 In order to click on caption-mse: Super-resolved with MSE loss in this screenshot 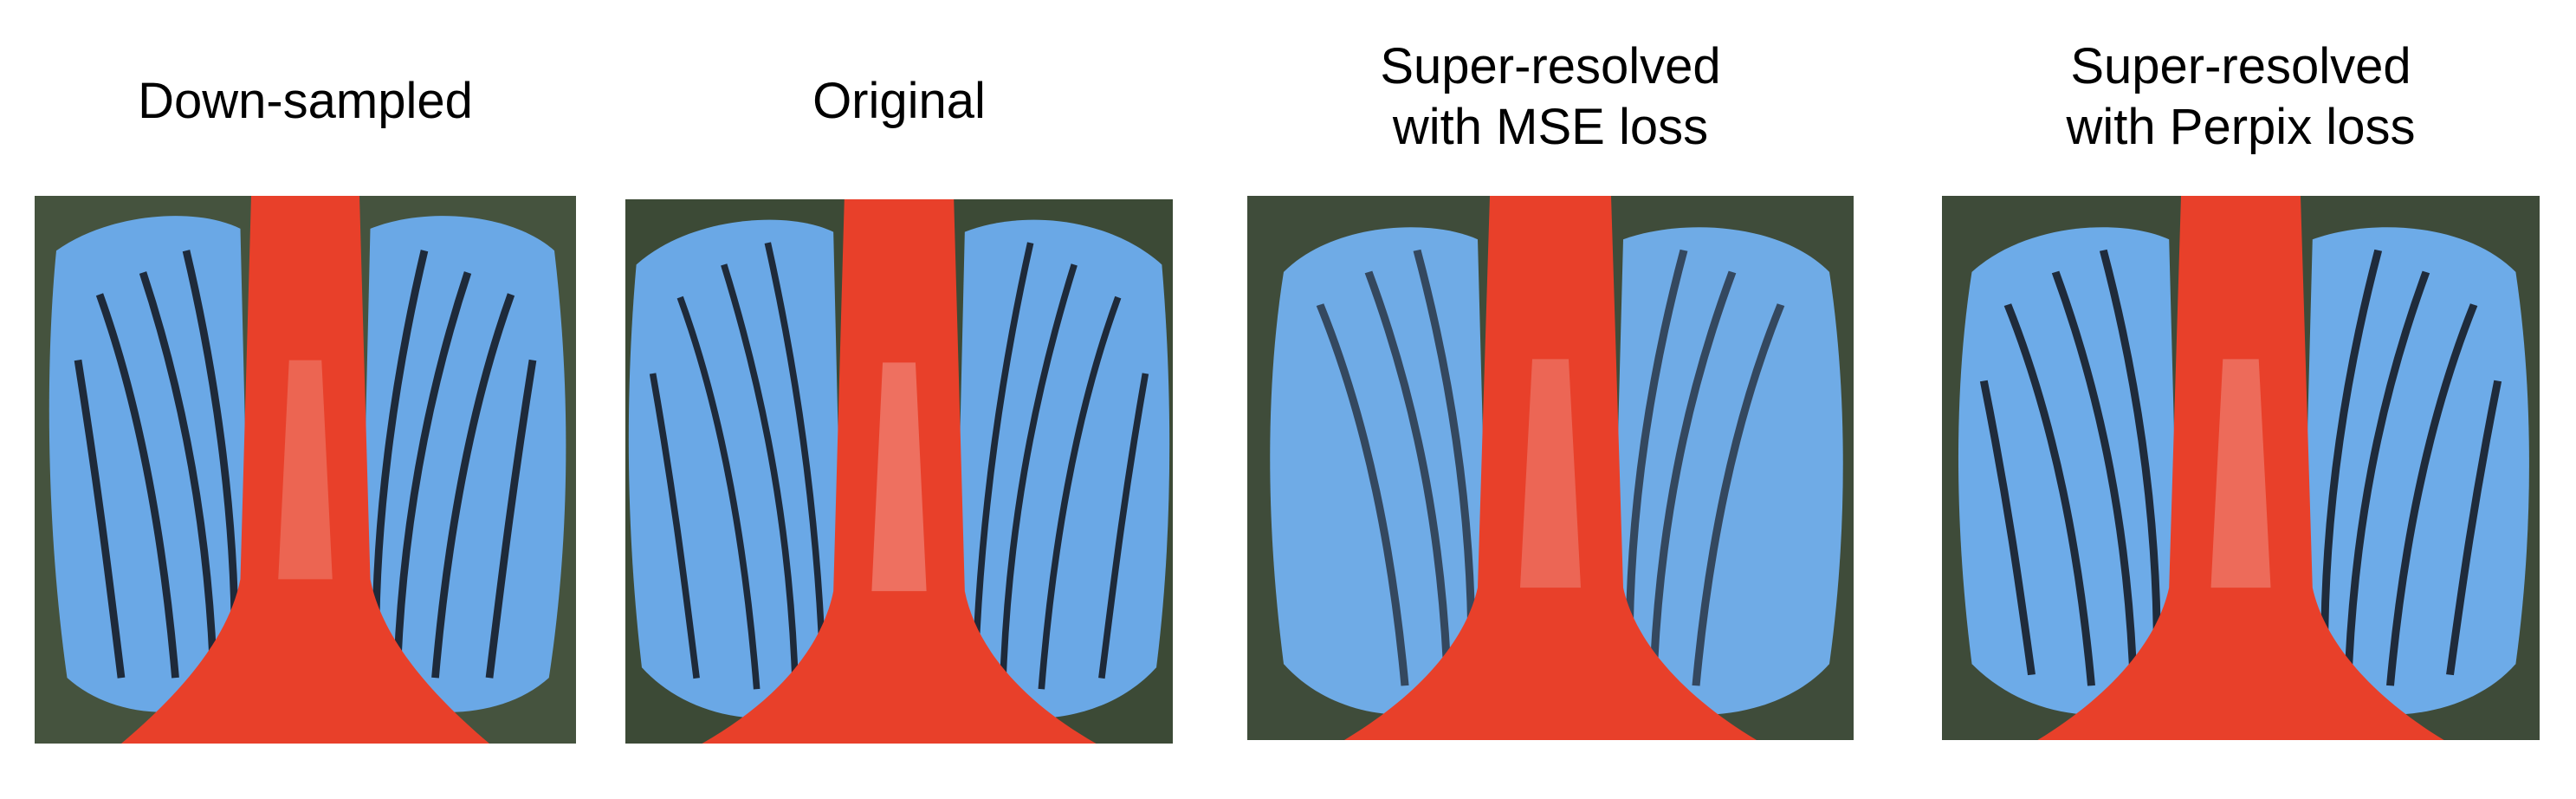, I will do `click(1550, 97)`.